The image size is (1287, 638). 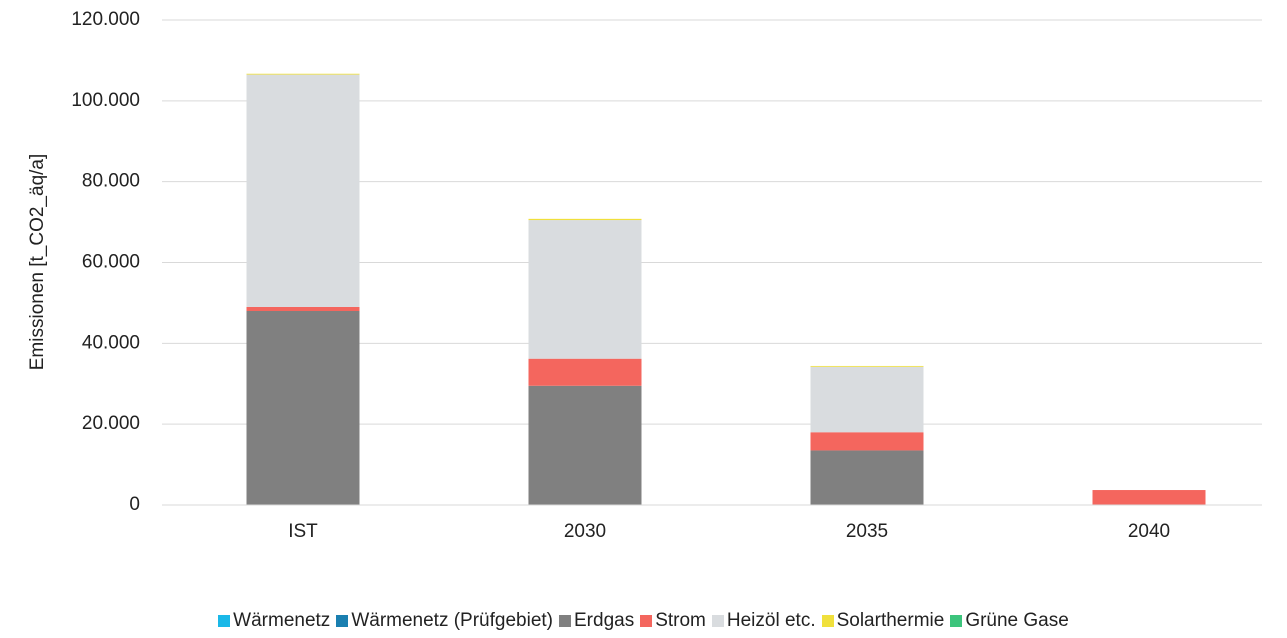 I want to click on y-tick-label: 0, so click(x=134, y=504).